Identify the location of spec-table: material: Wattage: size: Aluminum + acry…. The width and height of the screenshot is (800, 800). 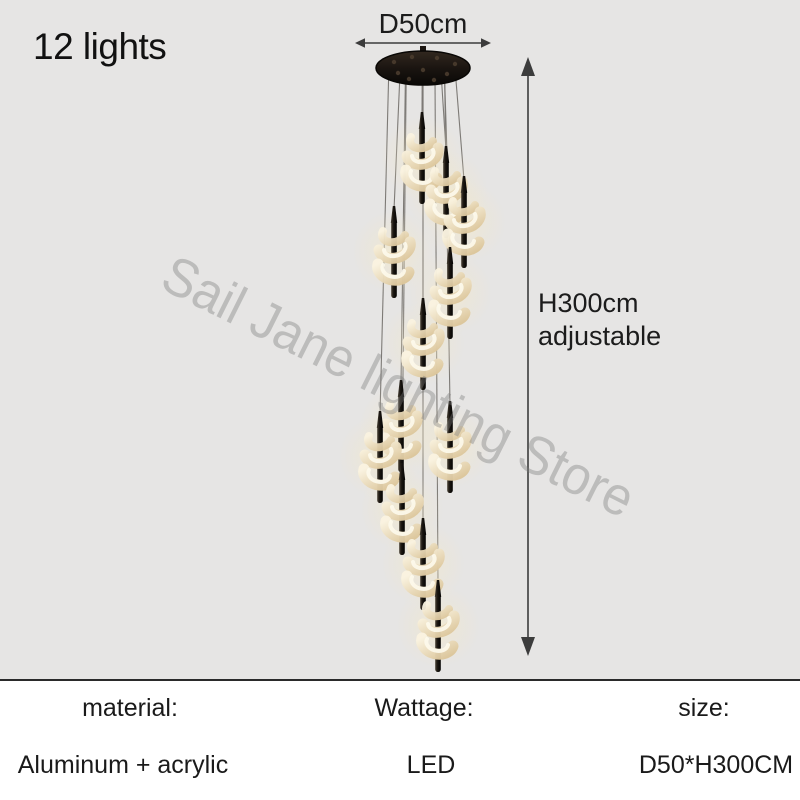
(400, 740).